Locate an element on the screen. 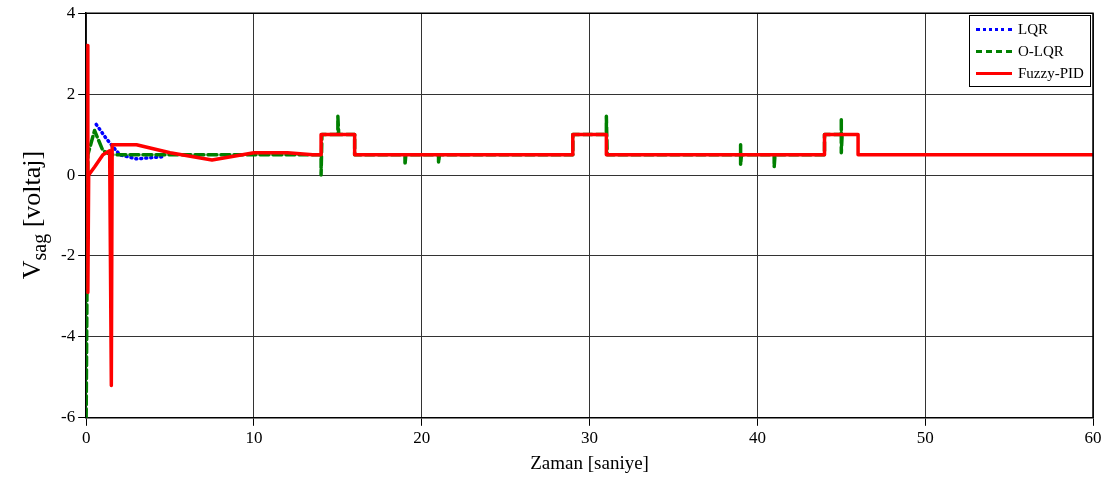 The height and width of the screenshot is (479, 1115). y-tick-label: 2 is located at coordinates (71, 93).